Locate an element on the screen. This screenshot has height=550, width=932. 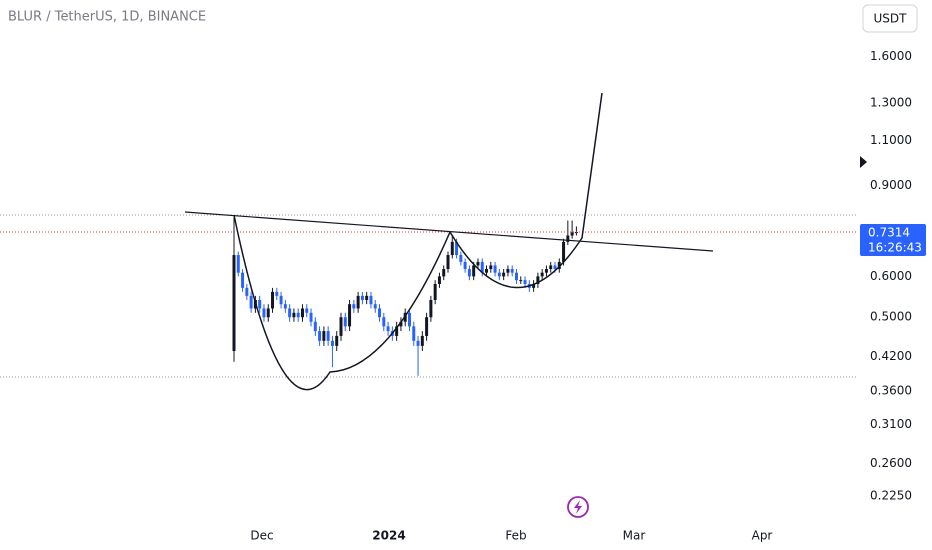
price-tag-countdown: 16:26:43 is located at coordinates (895, 248).